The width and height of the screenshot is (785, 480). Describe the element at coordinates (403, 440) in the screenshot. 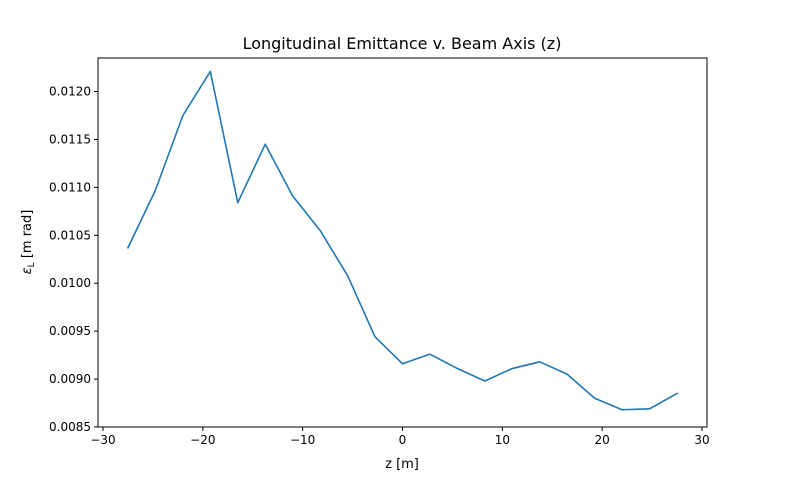

I see `x-tick-label: 0` at that location.